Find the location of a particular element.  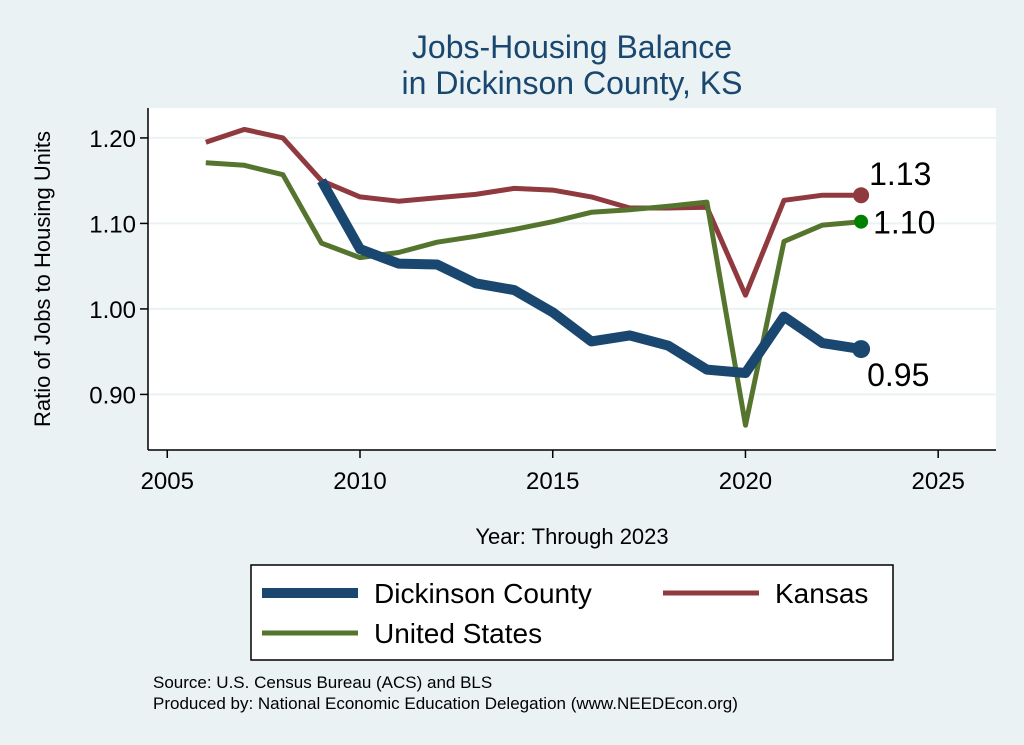

legend-label-dickinson-county: Dickinson County is located at coordinates (483, 593).